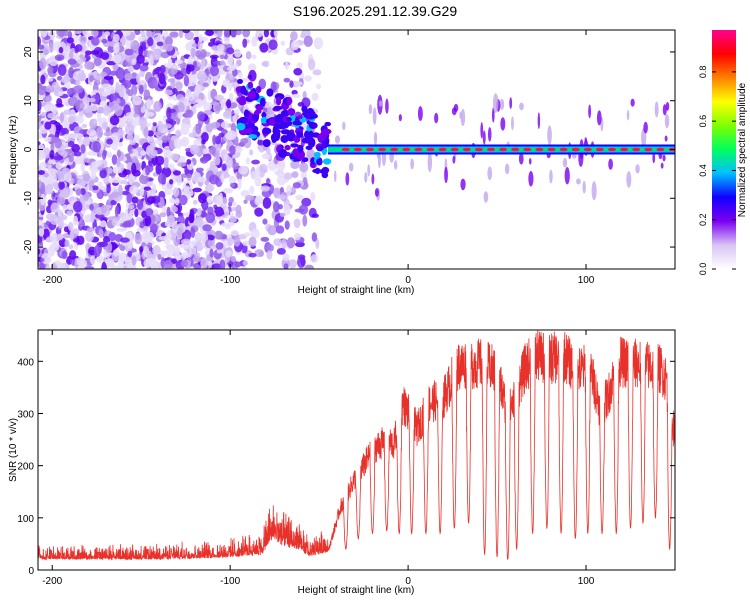 The image size is (750, 600). What do you see at coordinates (356, 290) in the screenshot?
I see `spectrogram-x-label: Height of straight line (km)` at bounding box center [356, 290].